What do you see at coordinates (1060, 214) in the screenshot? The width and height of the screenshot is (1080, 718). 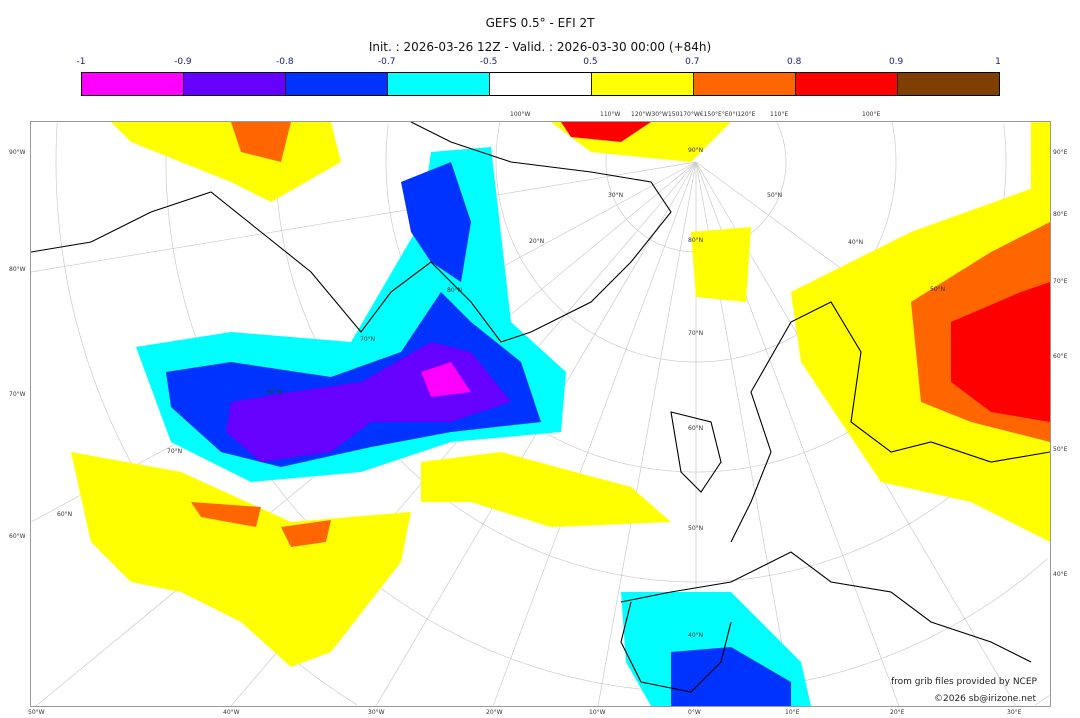 I see `axis-label: 80°E` at bounding box center [1060, 214].